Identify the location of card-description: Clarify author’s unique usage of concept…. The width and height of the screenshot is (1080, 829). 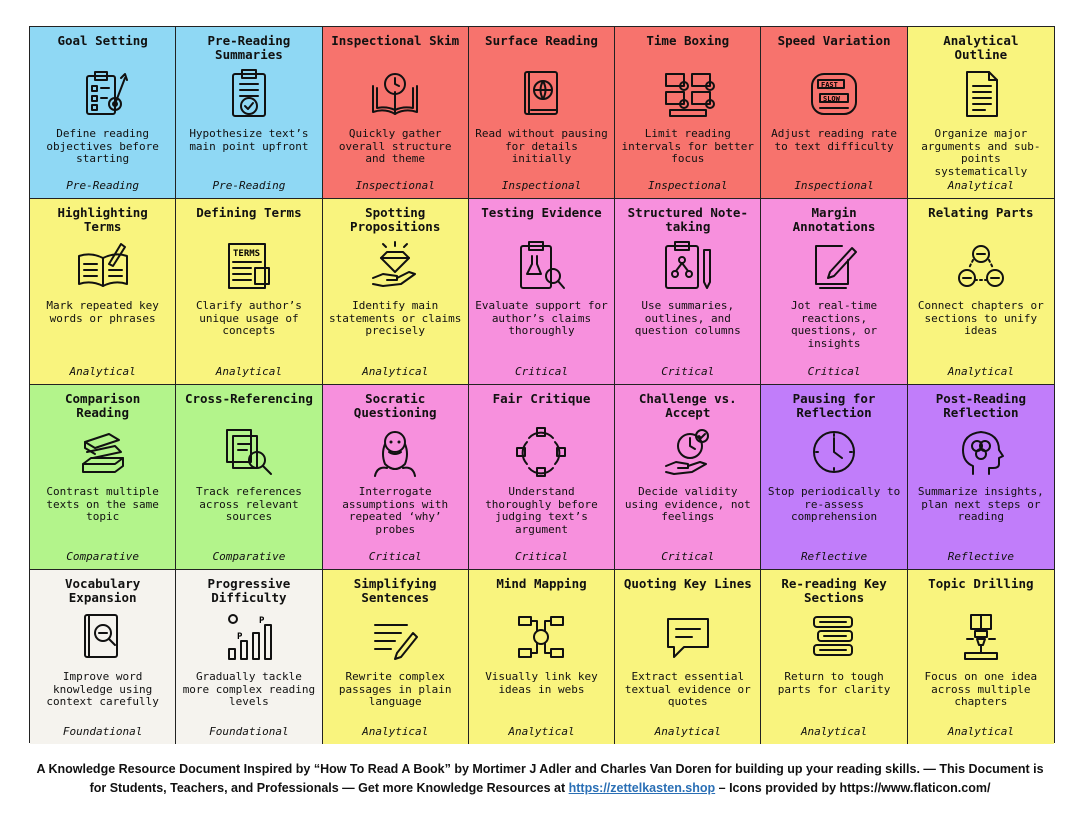
(248, 318).